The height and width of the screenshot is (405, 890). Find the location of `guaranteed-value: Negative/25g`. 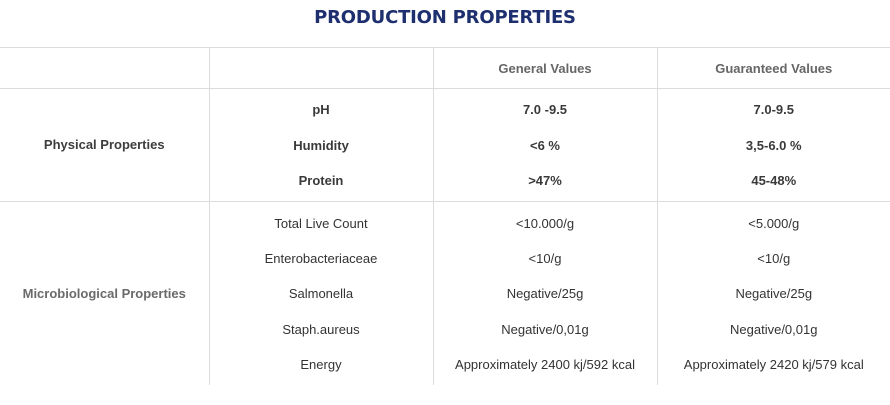

guaranteed-value: Negative/25g is located at coordinates (774, 294).